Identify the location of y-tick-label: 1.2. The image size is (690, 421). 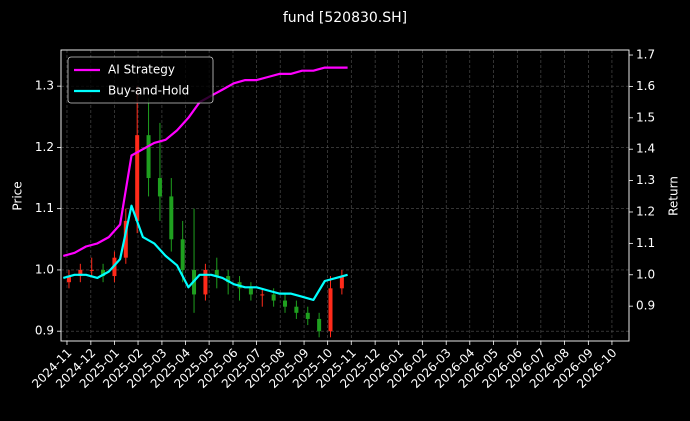
(44, 147).